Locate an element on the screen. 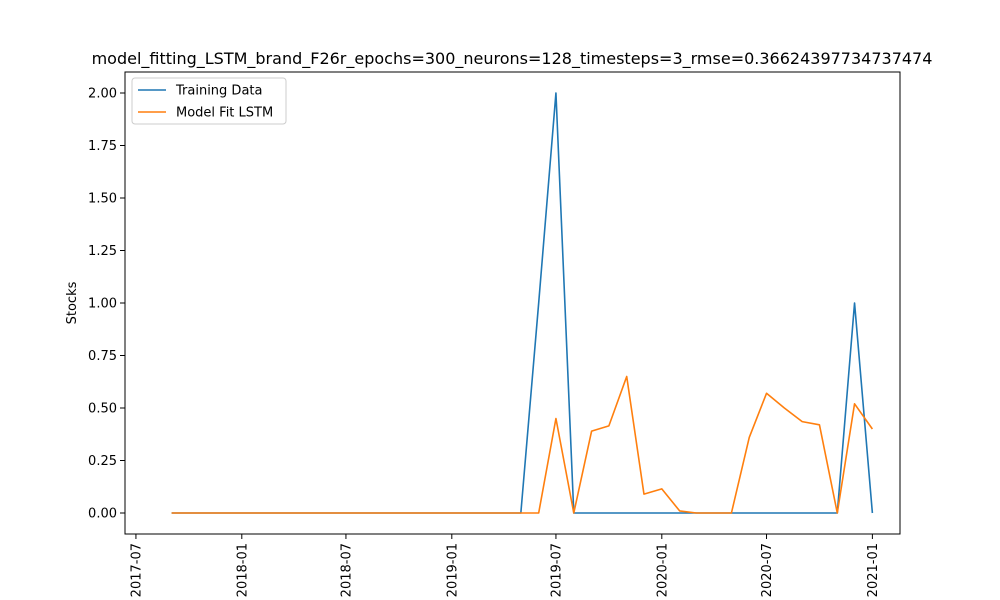  x-tick-label: 2020-07 is located at coordinates (767, 570).